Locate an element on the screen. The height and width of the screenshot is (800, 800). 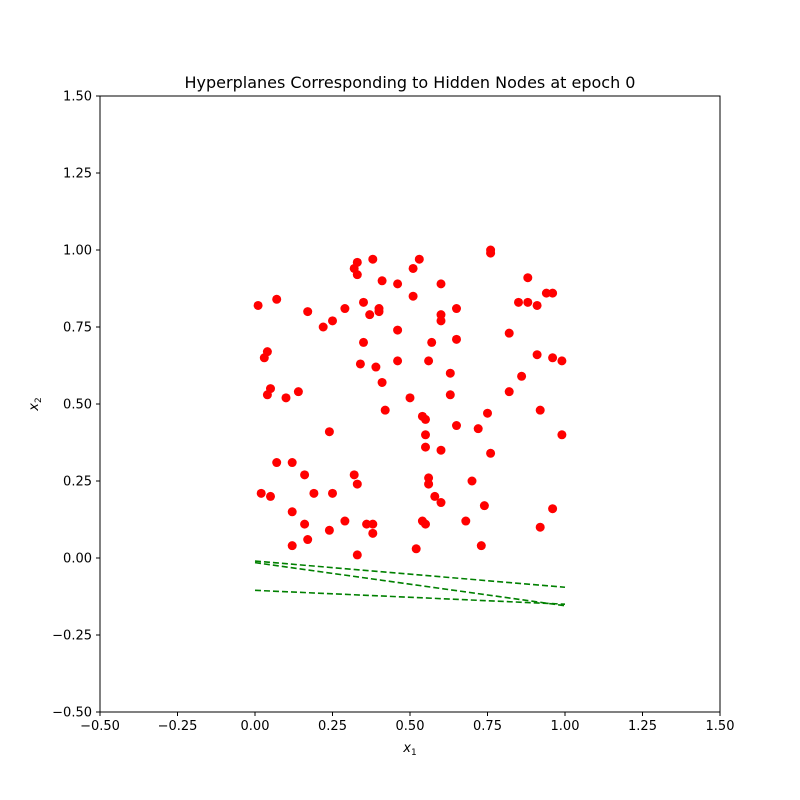
x-tick-label: 1.50 is located at coordinates (720, 726).